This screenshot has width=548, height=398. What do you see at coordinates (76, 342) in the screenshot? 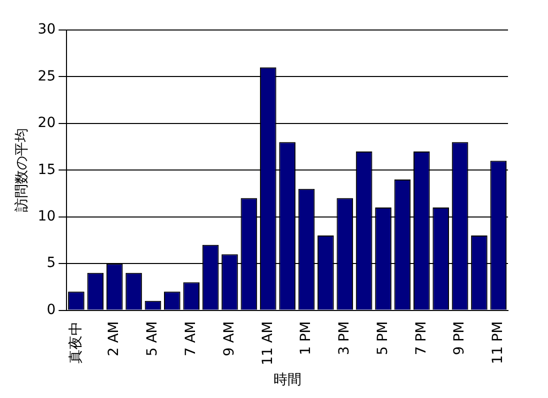
I see `x-tick-label: 真夜中` at bounding box center [76, 342].